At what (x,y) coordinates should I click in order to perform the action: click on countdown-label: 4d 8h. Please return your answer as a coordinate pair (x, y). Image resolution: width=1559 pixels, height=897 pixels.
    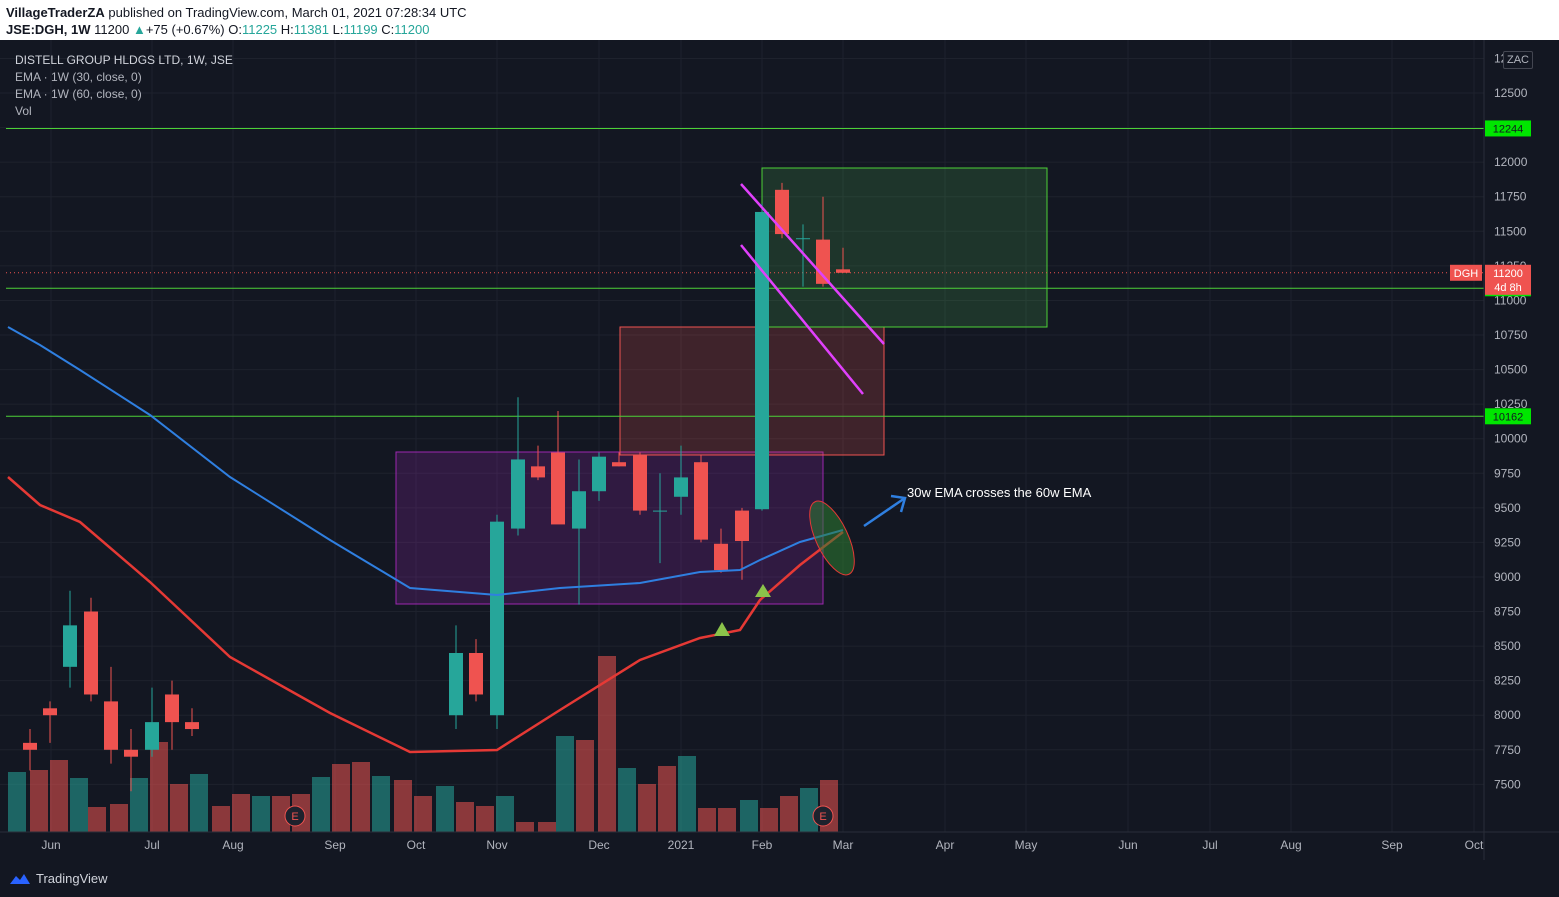
    Looking at the image, I should click on (1508, 288).